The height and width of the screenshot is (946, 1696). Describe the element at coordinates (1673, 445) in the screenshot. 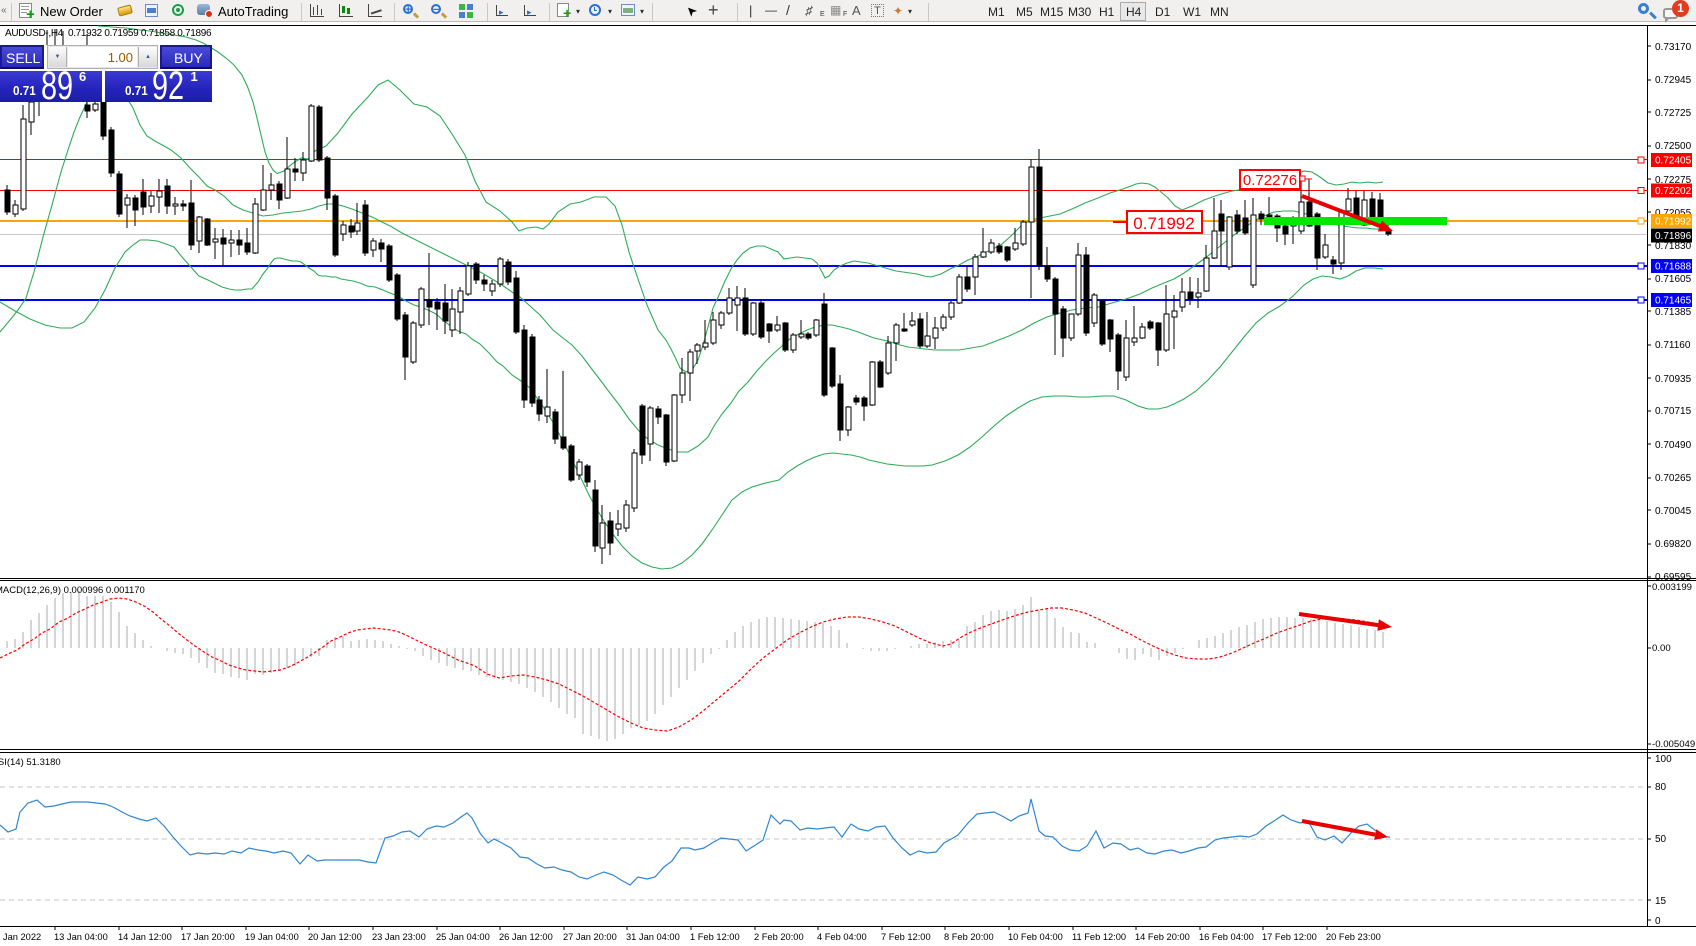

I see `svg-text: 0.70490` at that location.